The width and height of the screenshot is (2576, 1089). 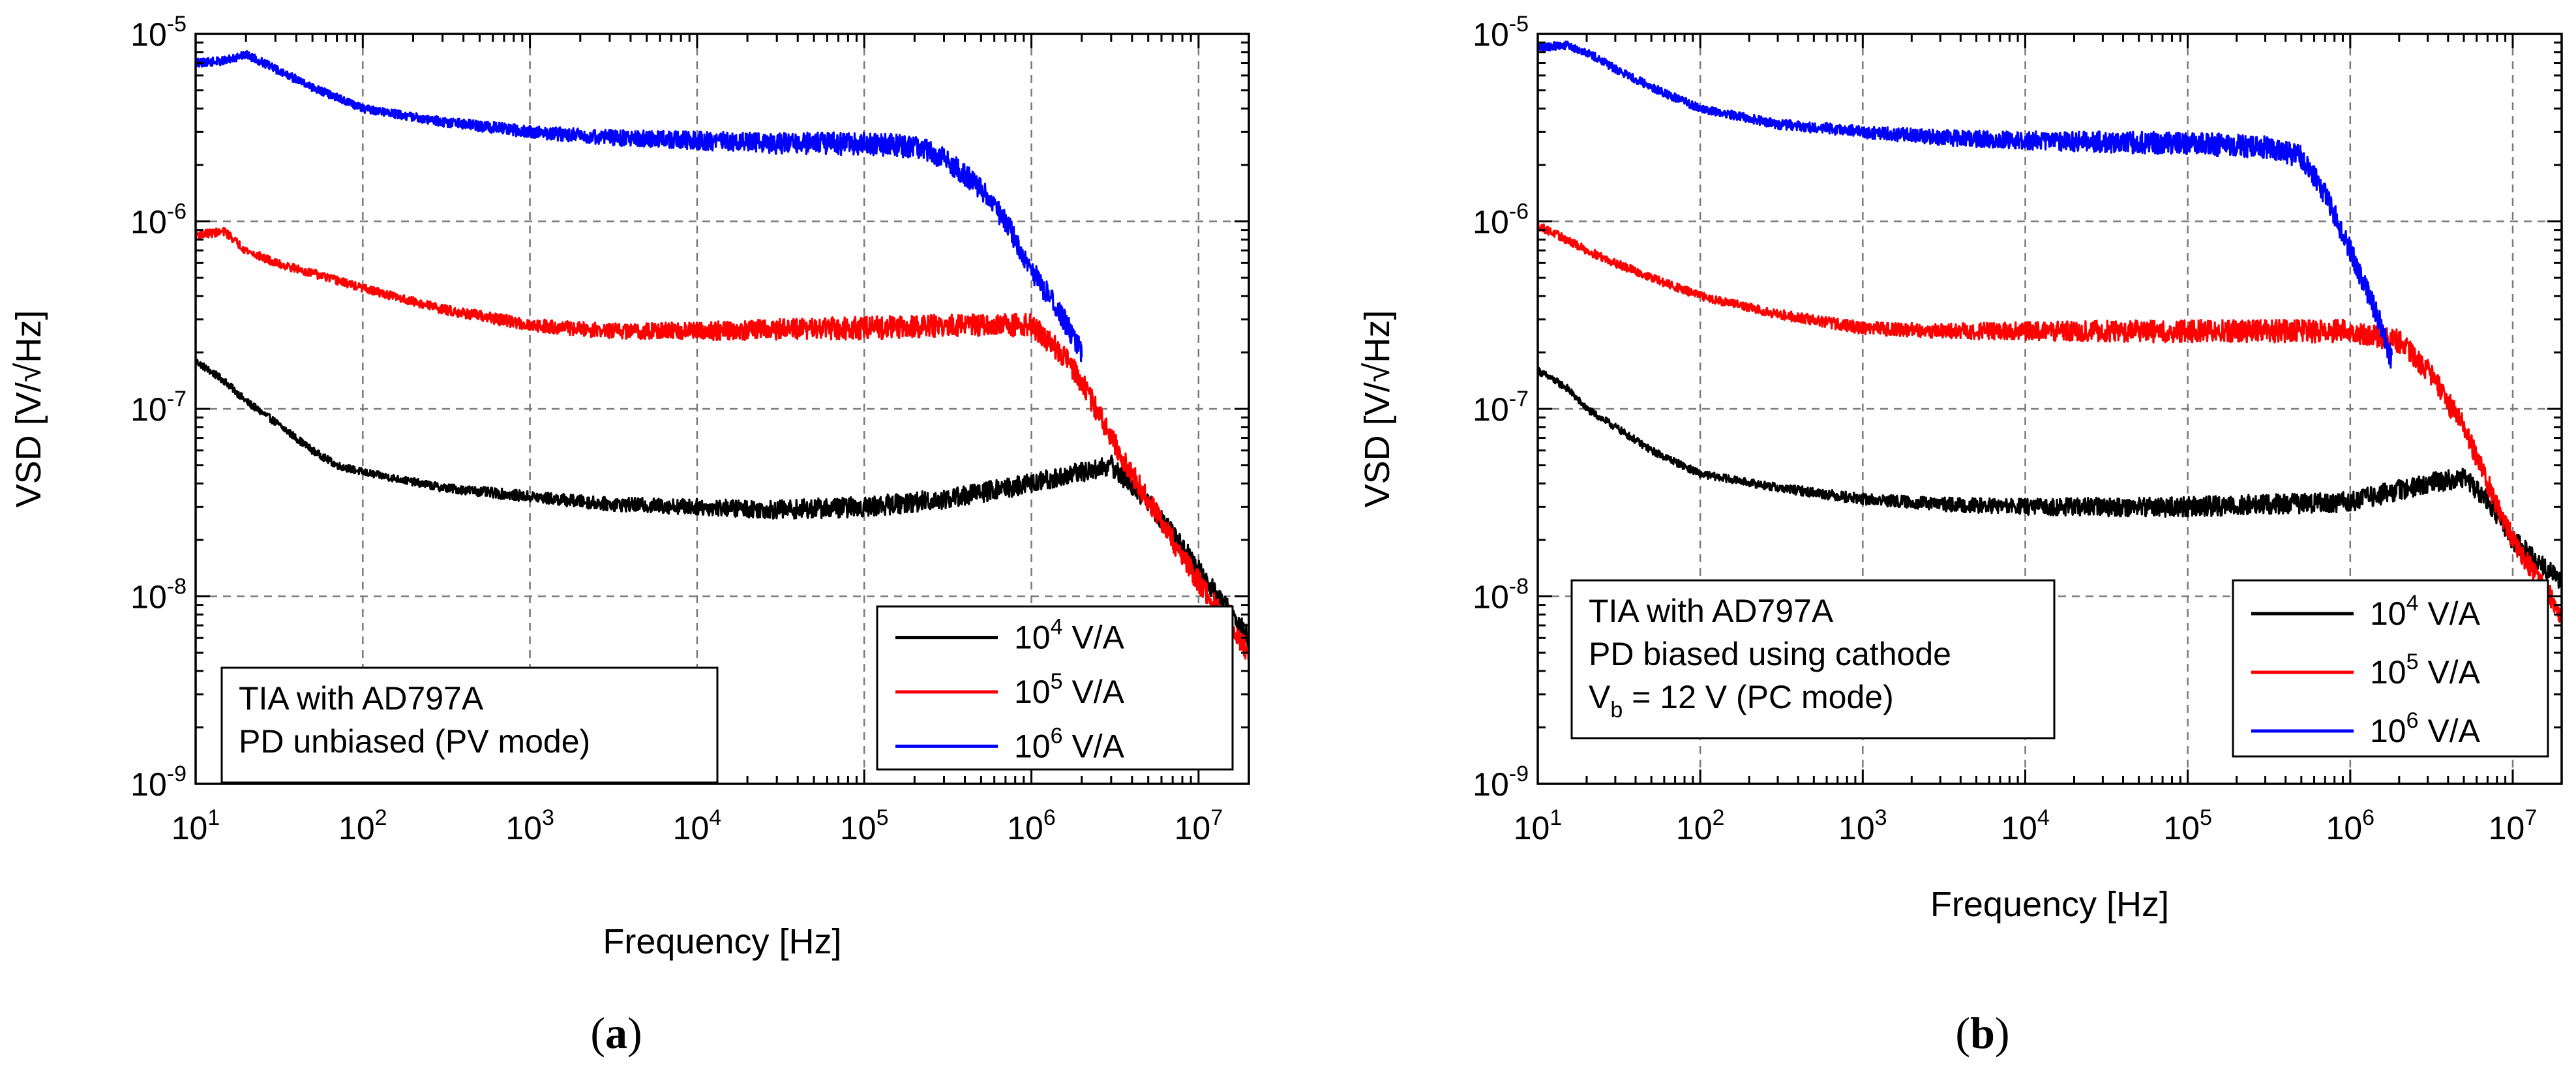 I want to click on annotation-line: Vb = 12 V (PC mode), so click(x=1741, y=701).